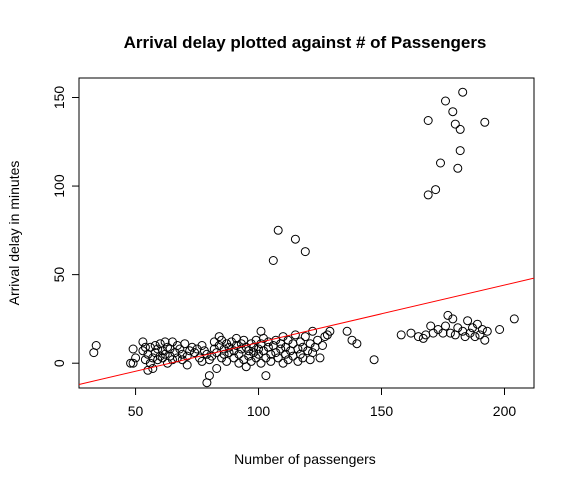  Describe the element at coordinates (259, 411) in the screenshot. I see `x-tick-label: 100` at that location.